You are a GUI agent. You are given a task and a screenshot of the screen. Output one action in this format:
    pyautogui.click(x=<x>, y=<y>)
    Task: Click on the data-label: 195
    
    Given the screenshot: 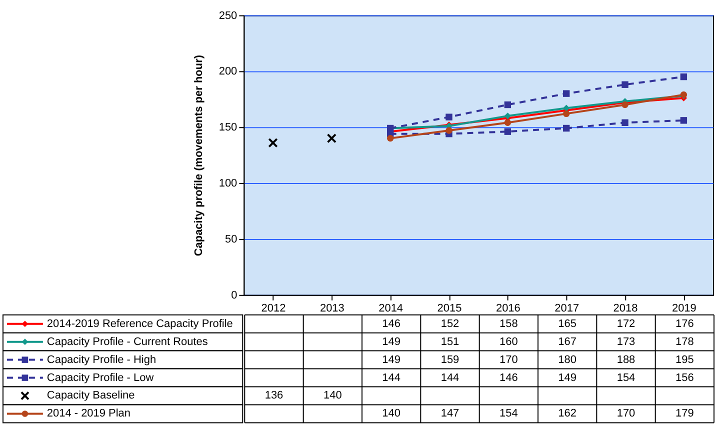 What is the action you would take?
    pyautogui.click(x=685, y=360)
    